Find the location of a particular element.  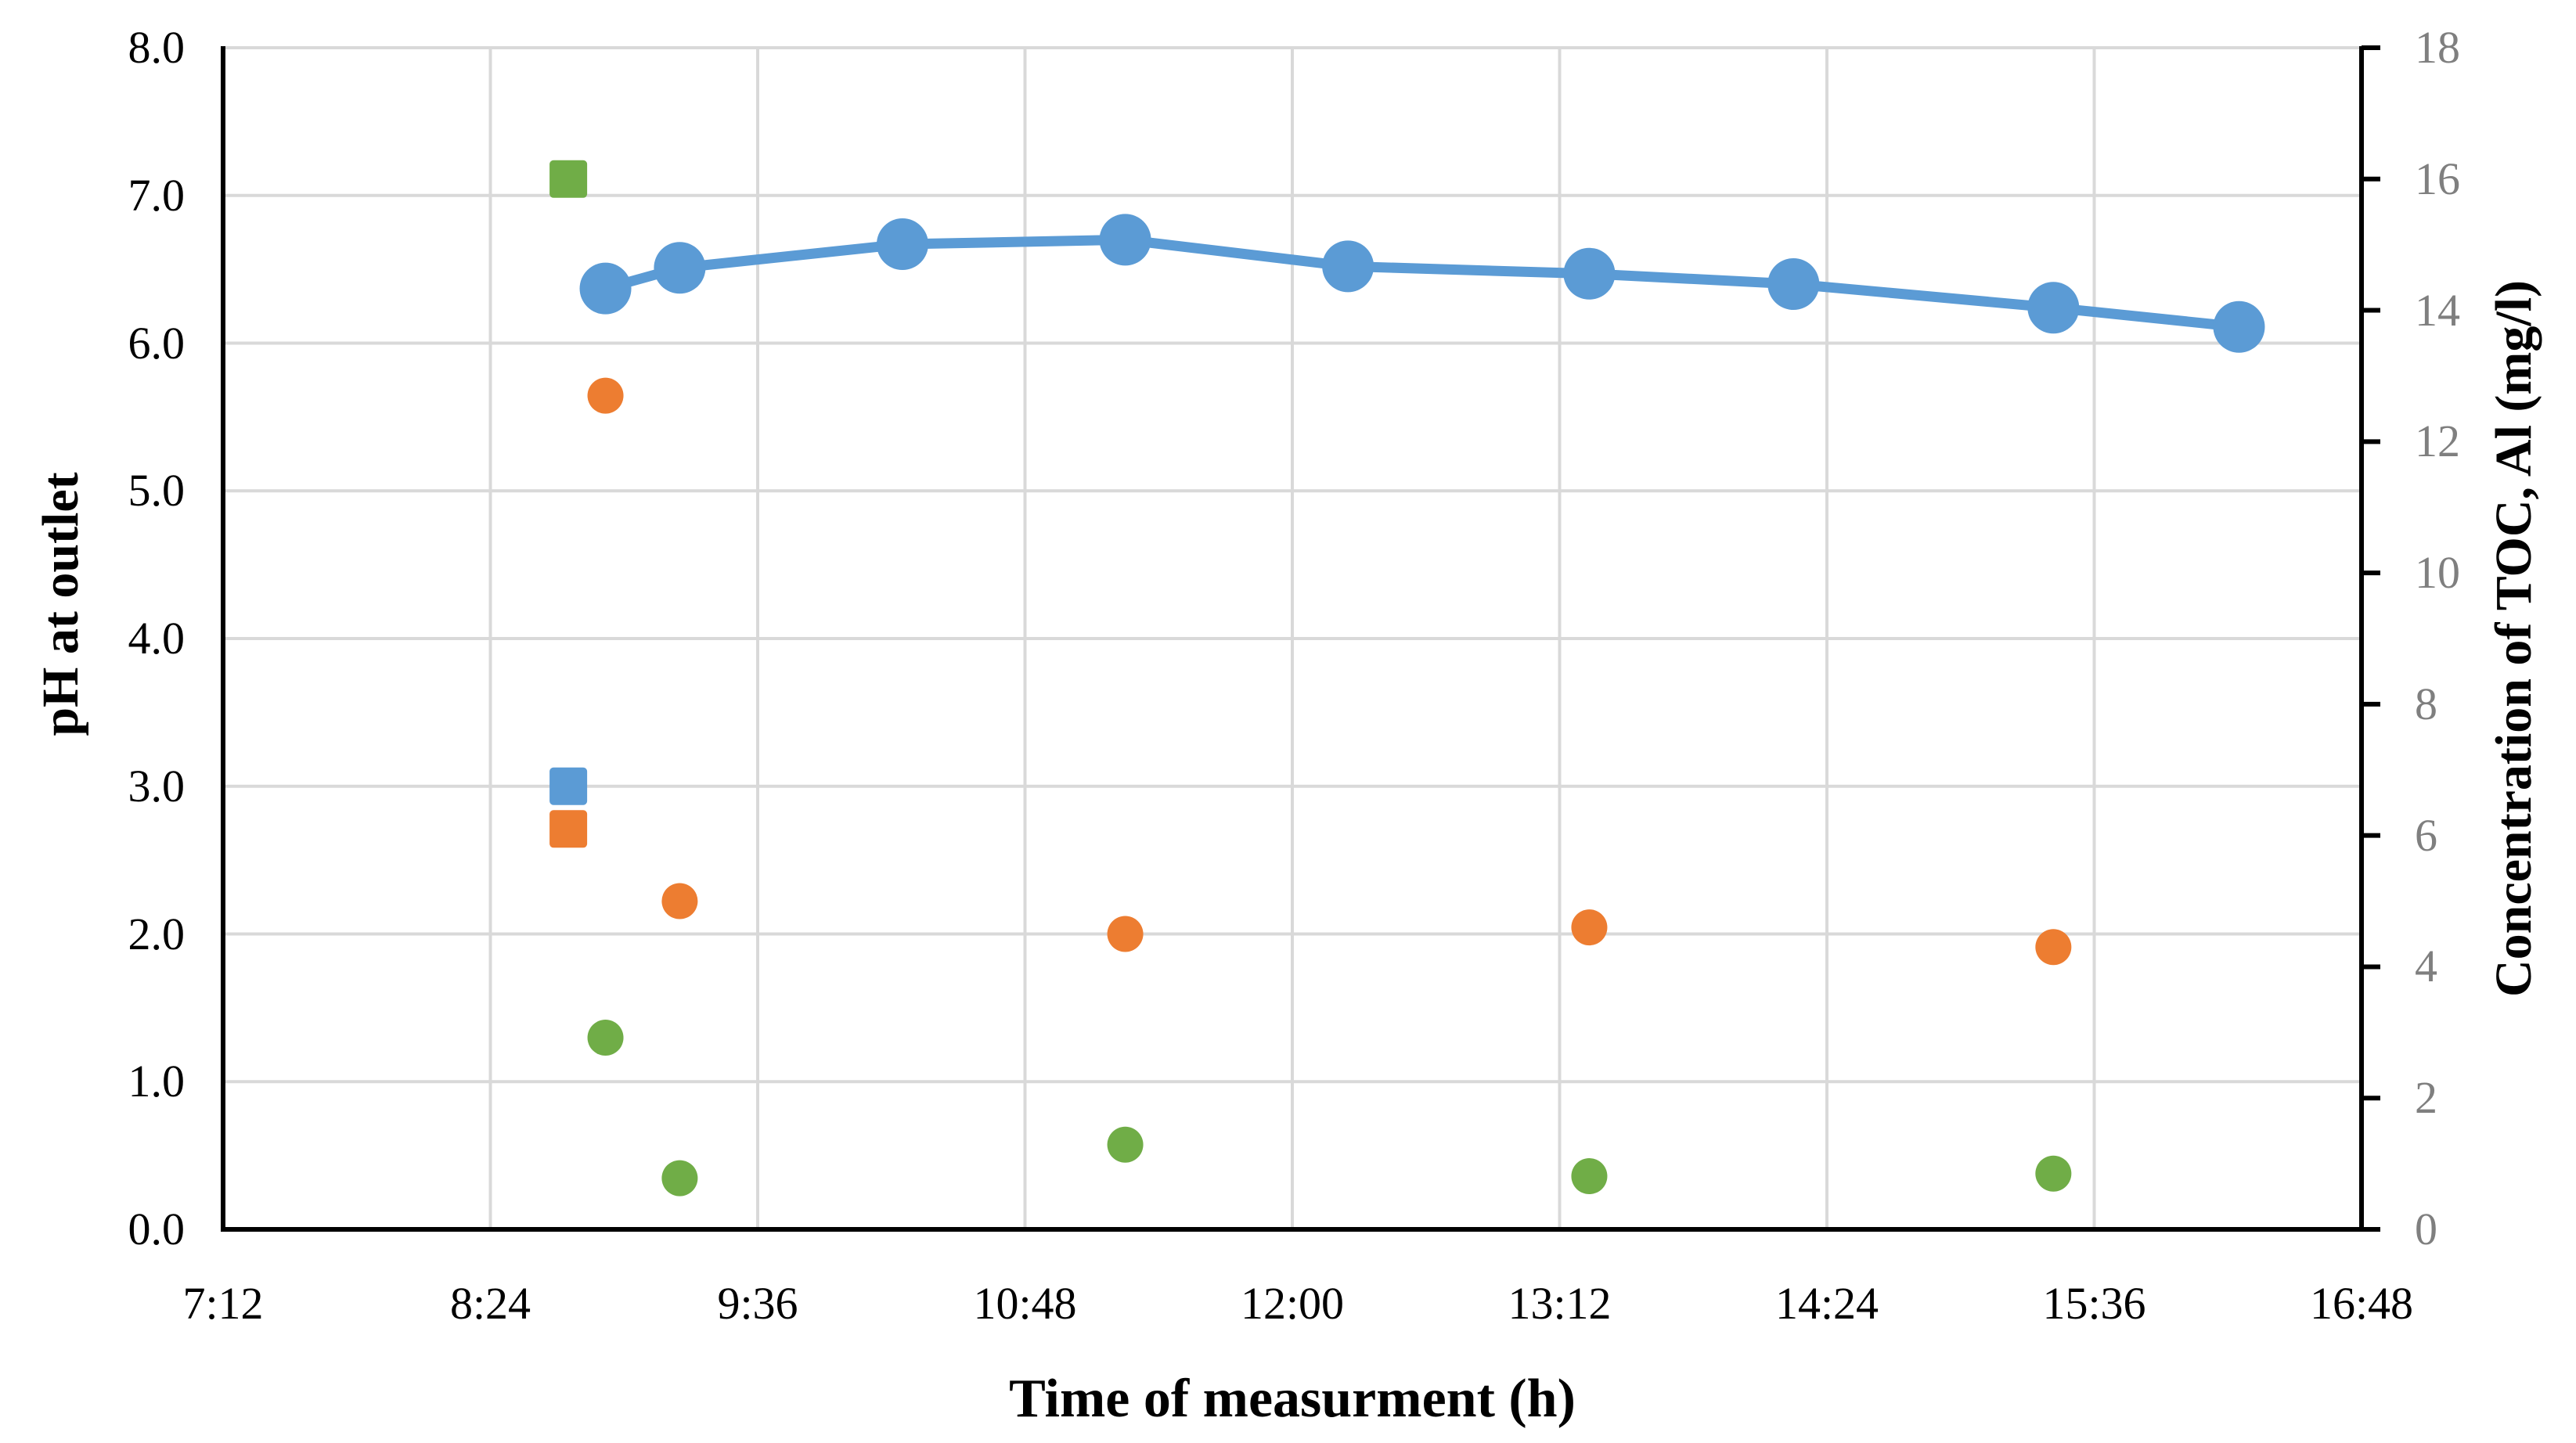

left-axis-tick-label: 5.0 is located at coordinates (157, 490).